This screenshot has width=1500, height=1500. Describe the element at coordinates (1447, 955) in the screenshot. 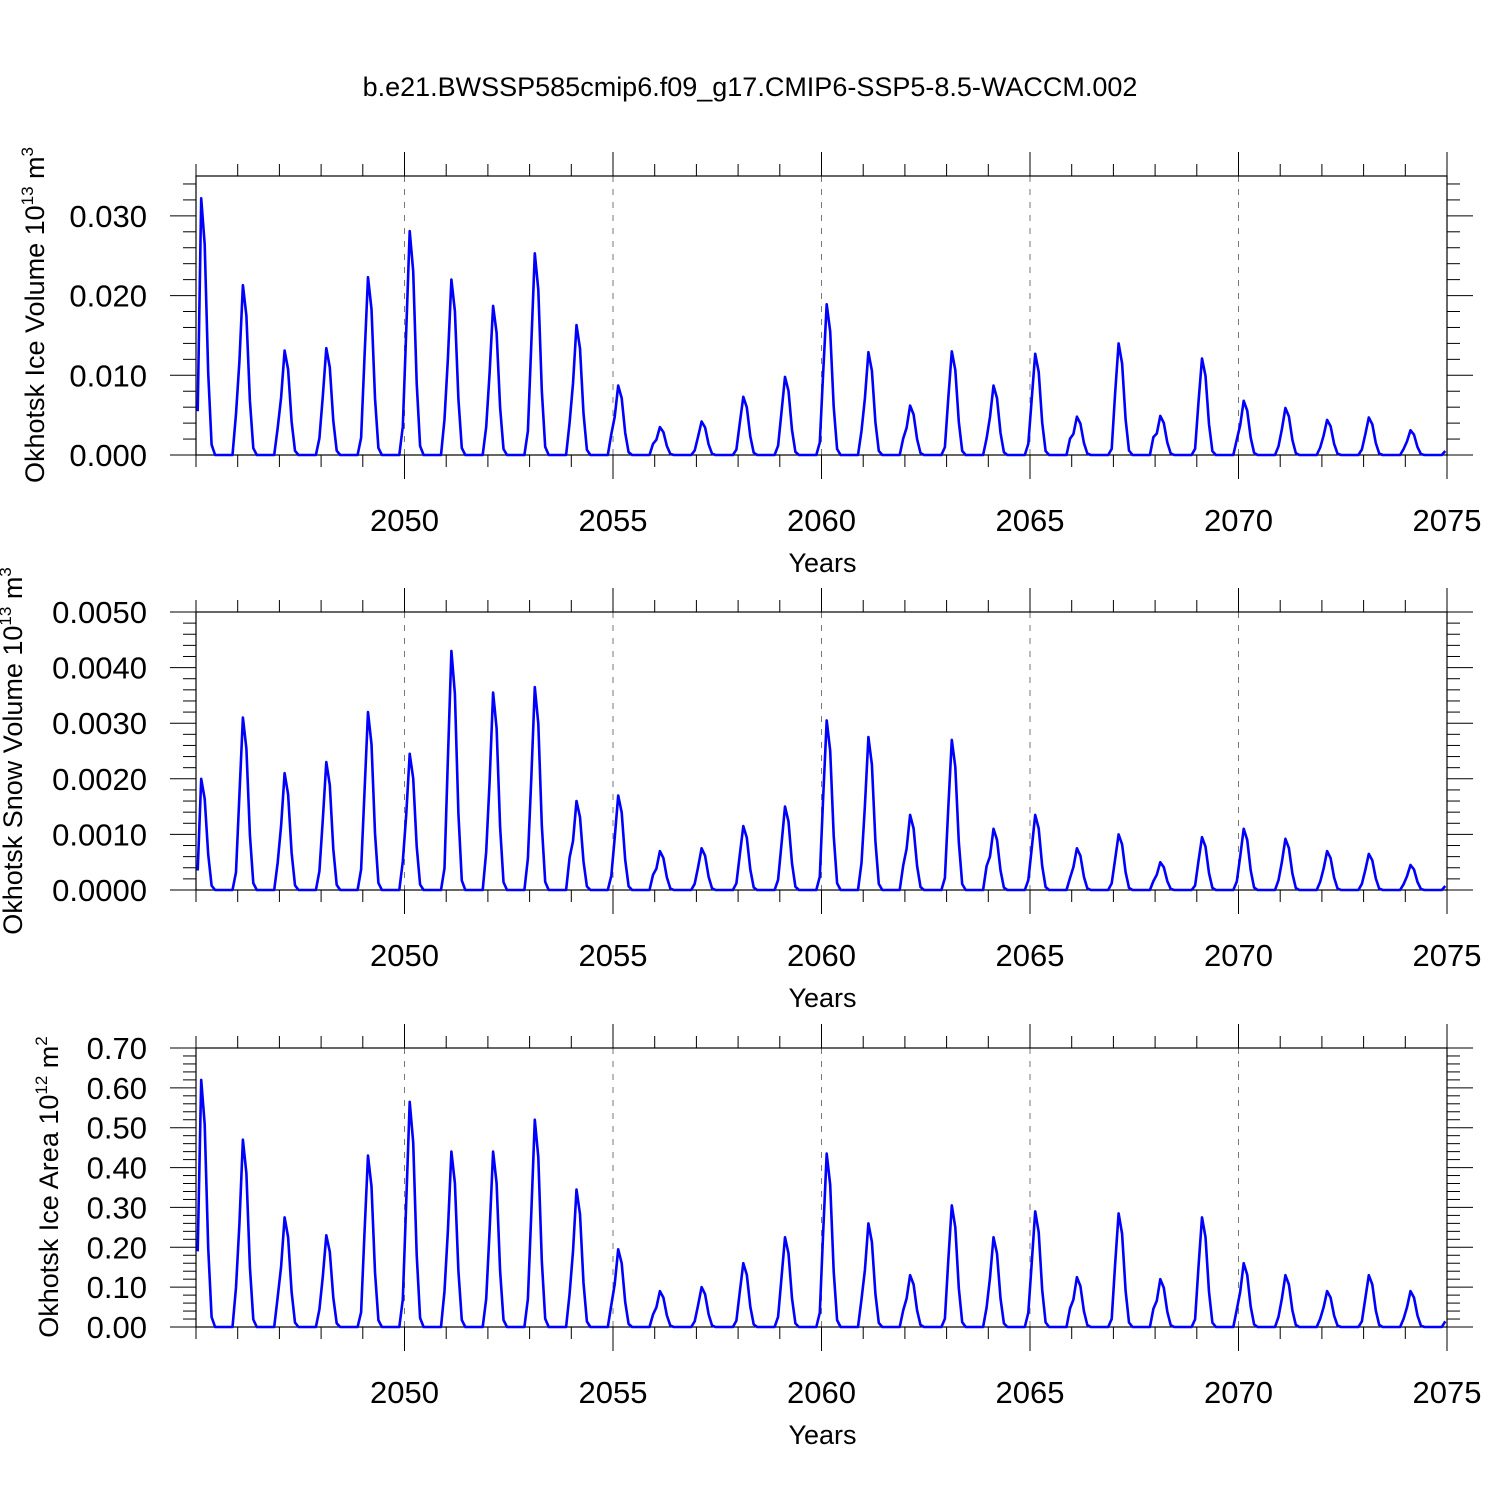

I see `panel2-xtick-label: 2075` at that location.